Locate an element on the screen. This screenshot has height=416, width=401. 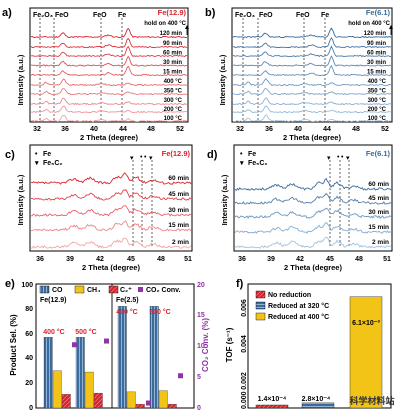
legend-label-ch4: CH₄ is located at coordinates (93, 290).